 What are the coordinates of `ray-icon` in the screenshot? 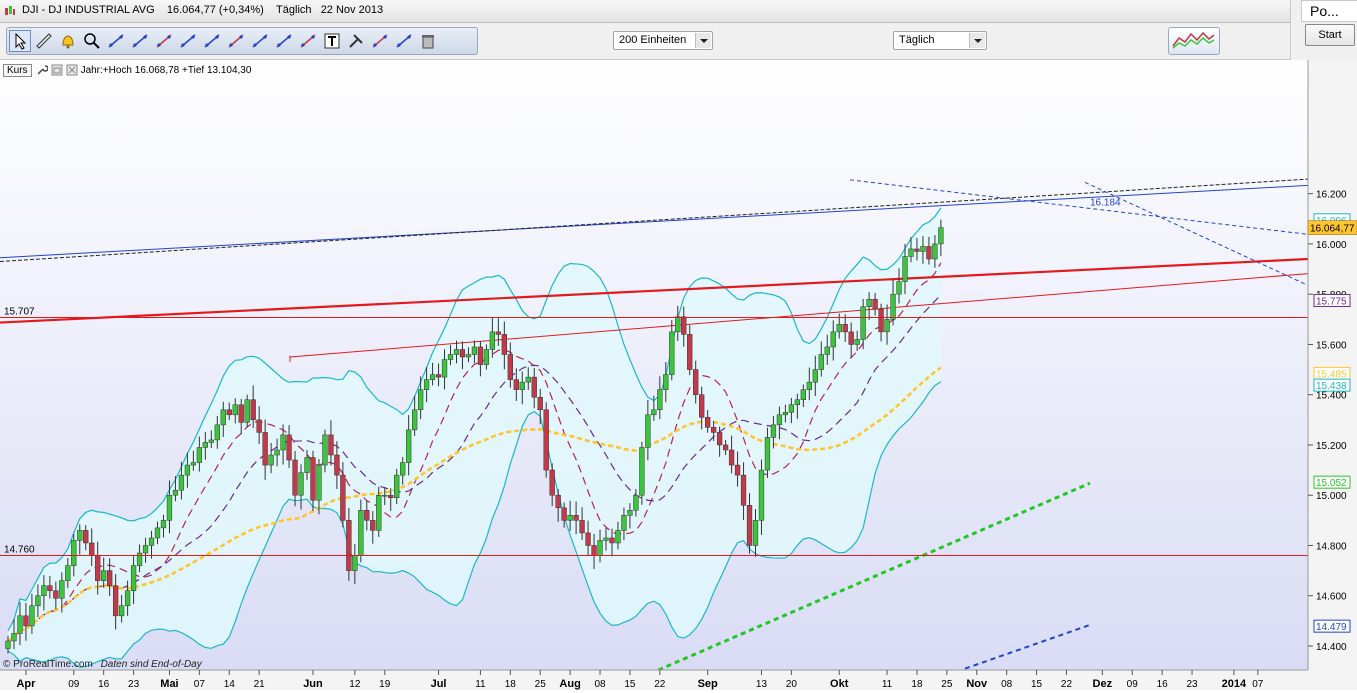 It's located at (188, 41).